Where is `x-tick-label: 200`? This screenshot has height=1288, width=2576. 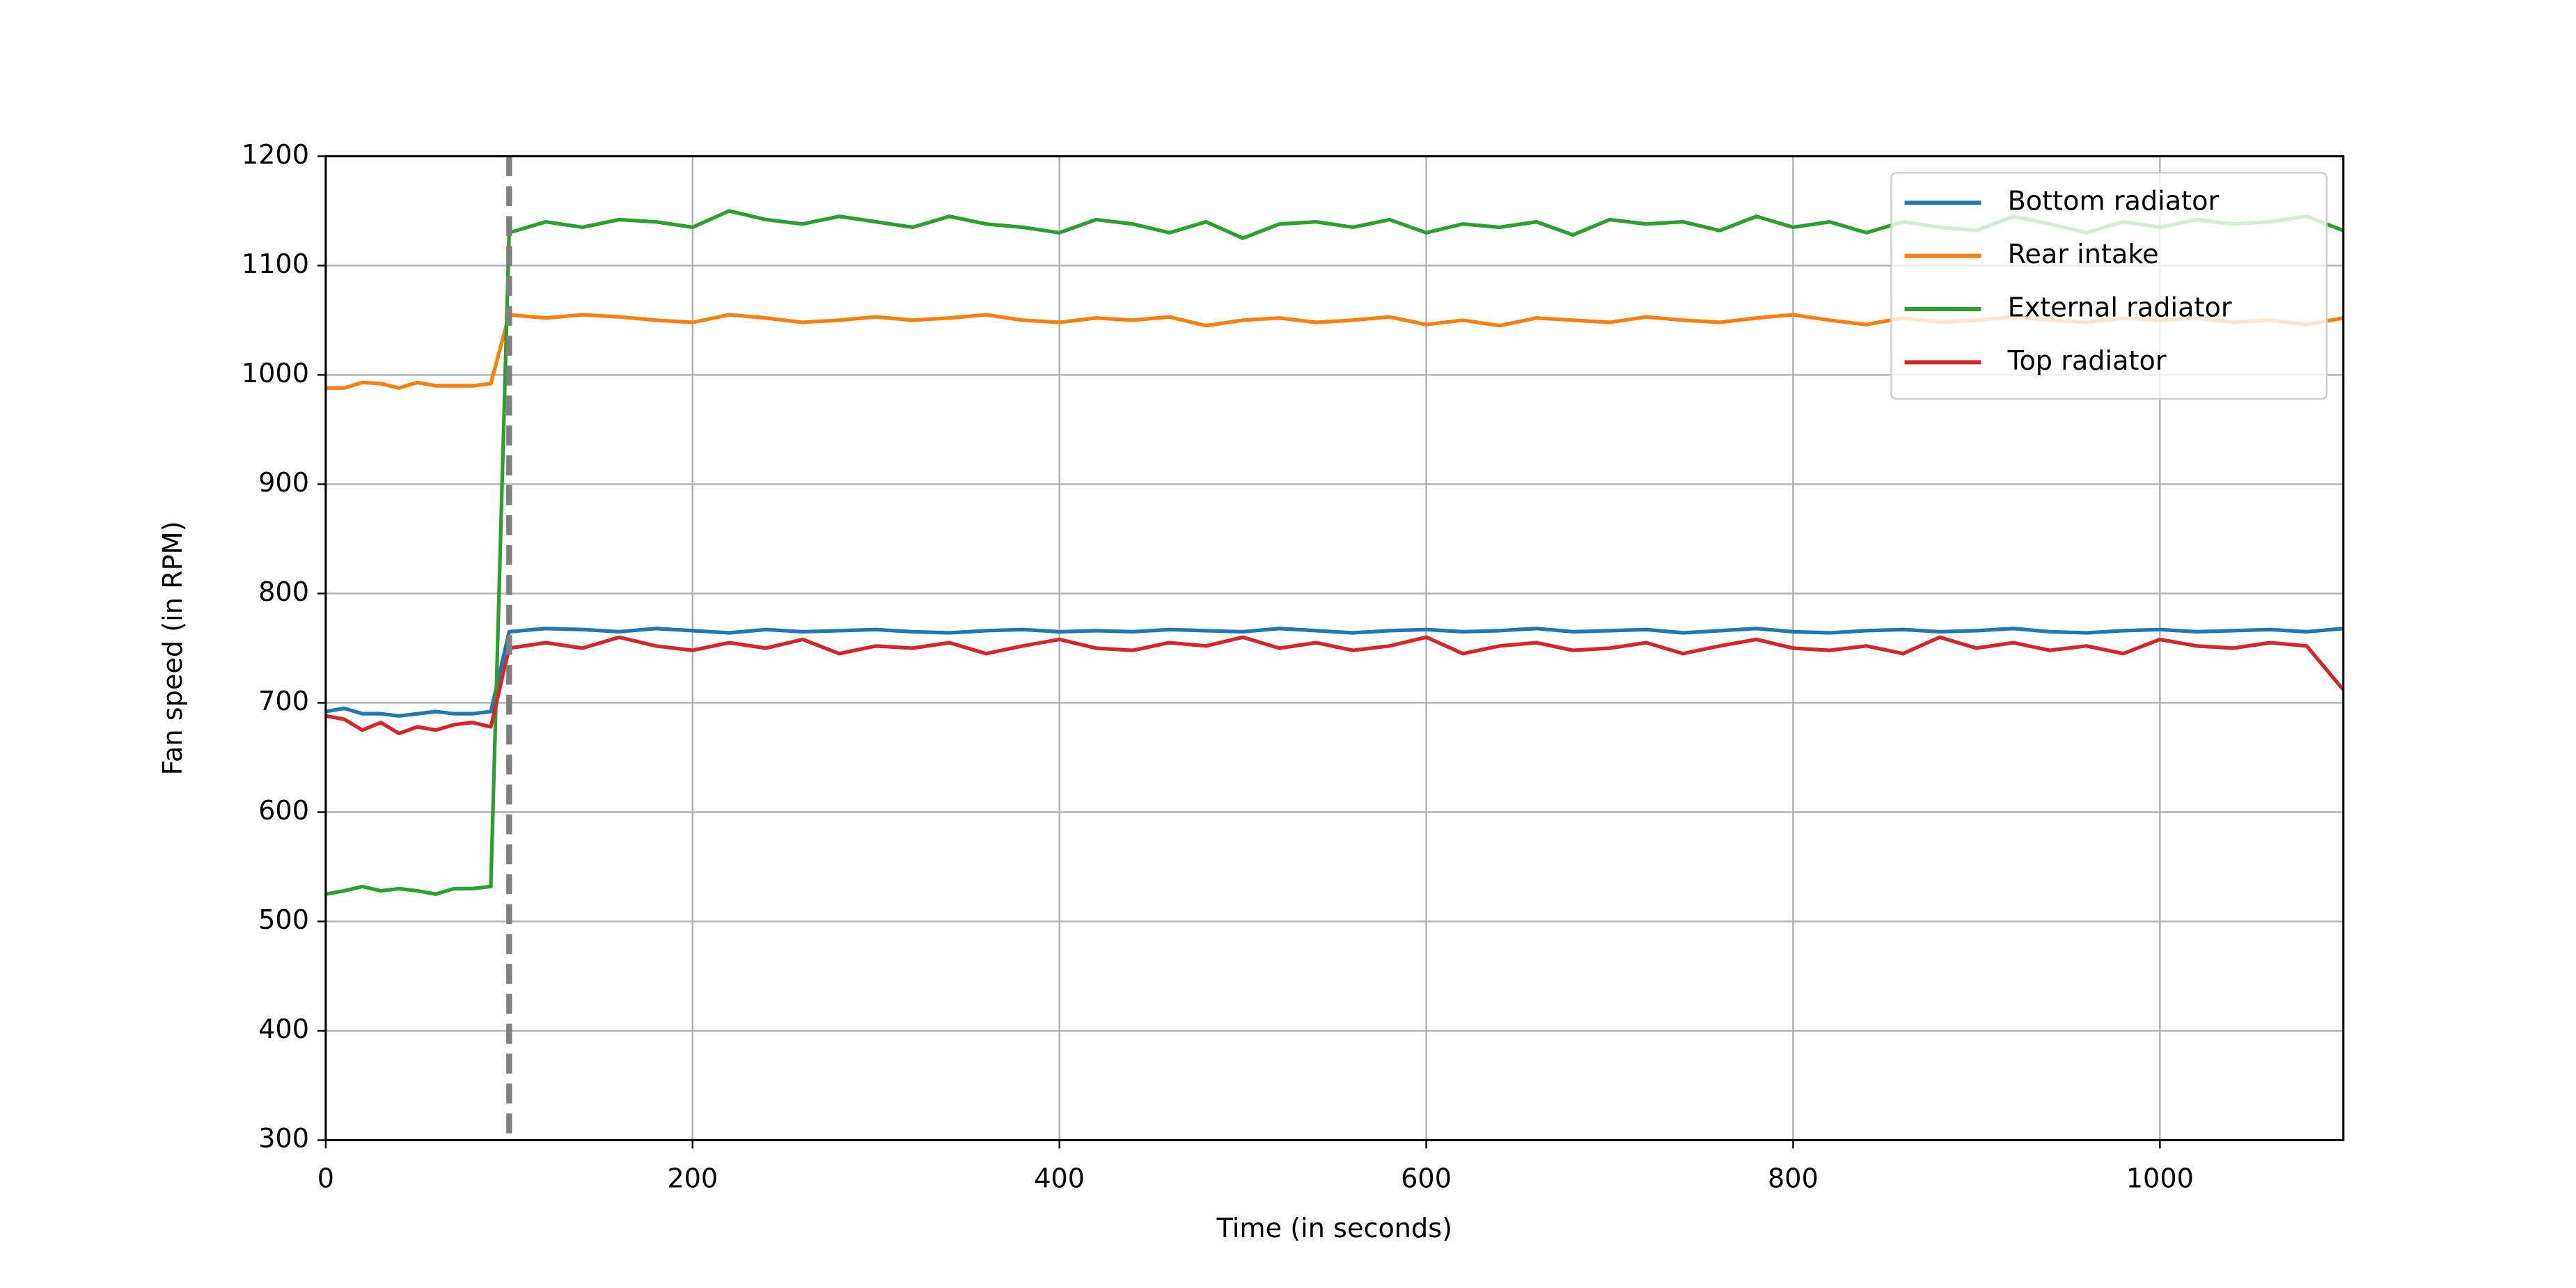
x-tick-label: 200 is located at coordinates (692, 1178).